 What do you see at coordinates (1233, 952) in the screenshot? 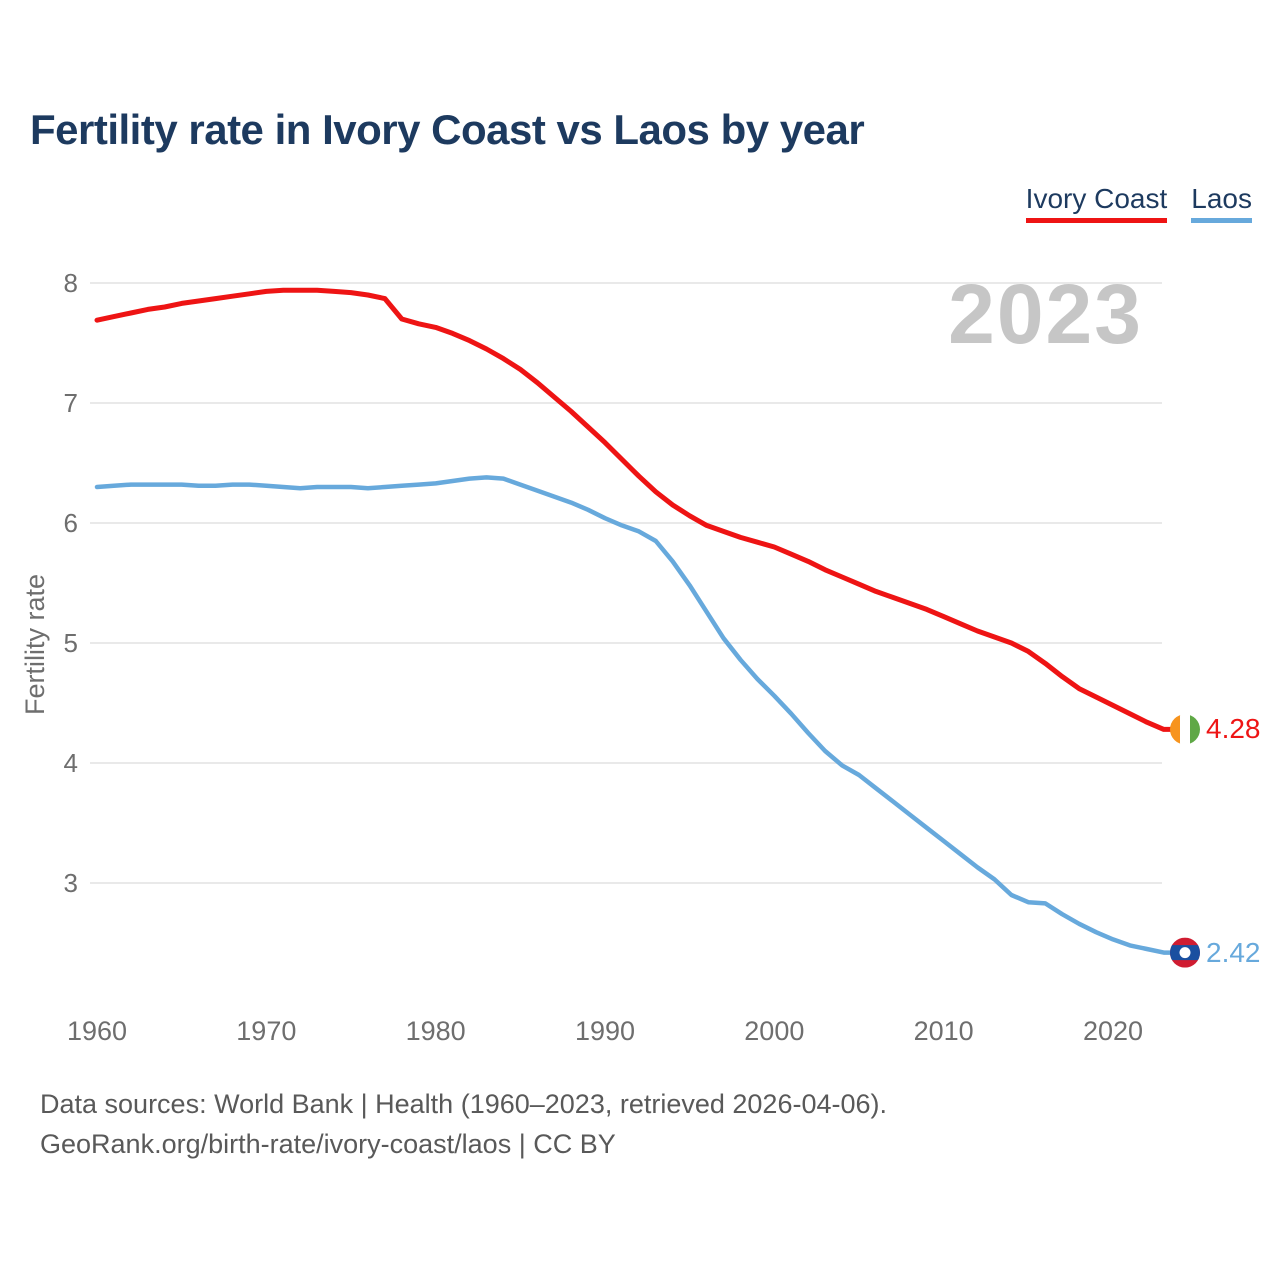
I see `end-value-label-laos: 2.42` at bounding box center [1233, 952].